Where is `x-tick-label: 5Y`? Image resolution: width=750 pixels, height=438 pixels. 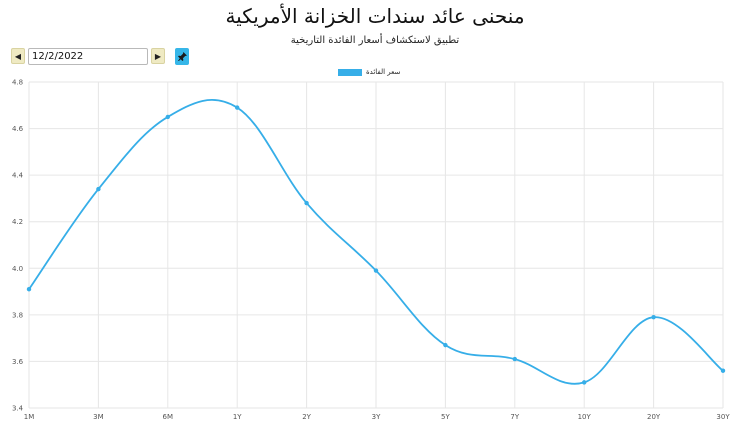
x-tick-label: 5Y is located at coordinates (445, 417).